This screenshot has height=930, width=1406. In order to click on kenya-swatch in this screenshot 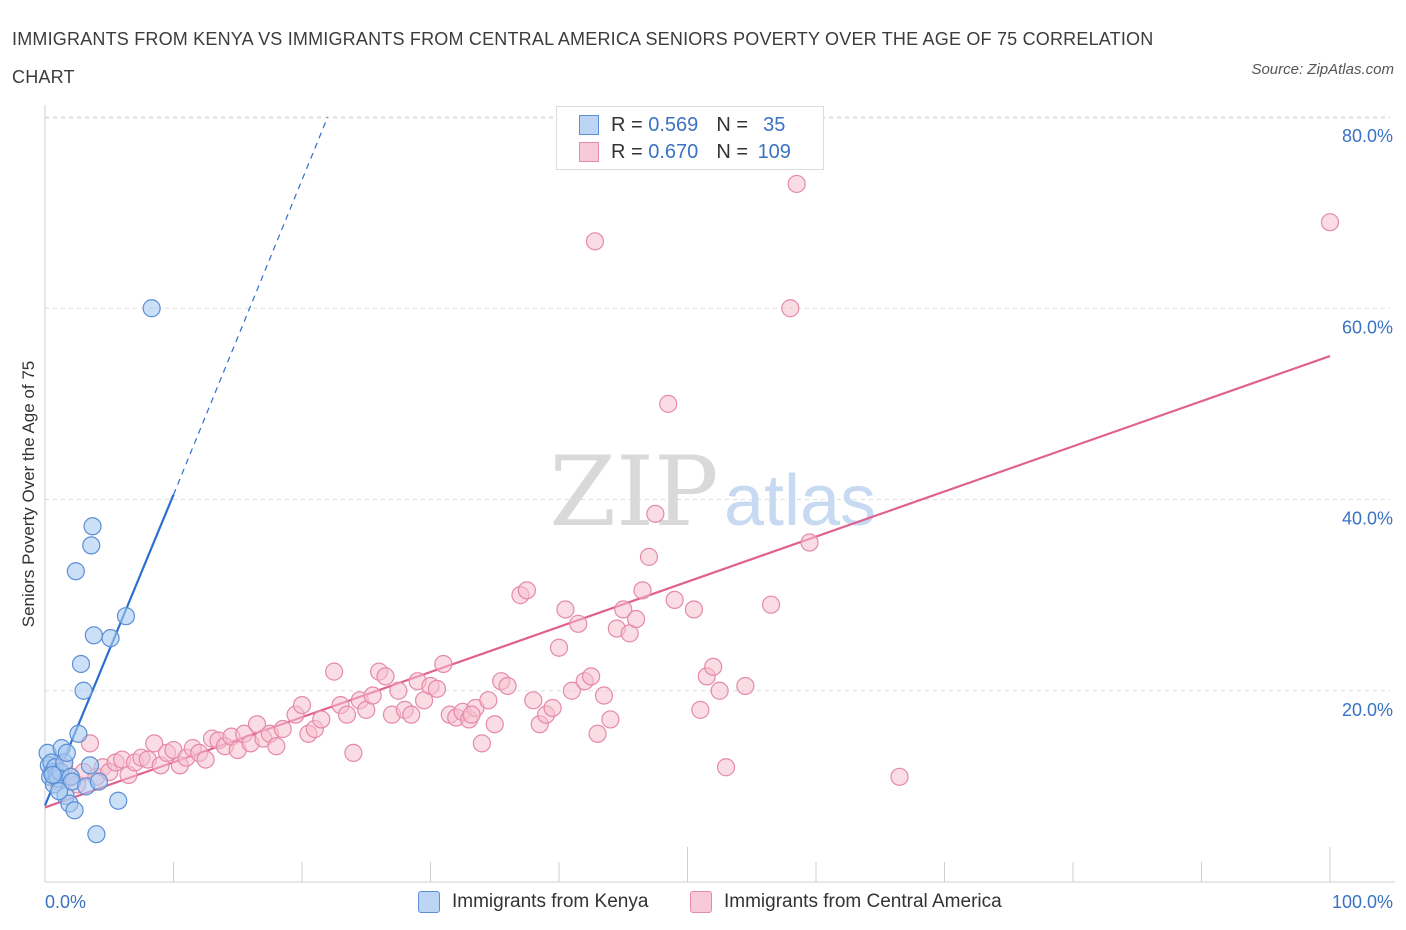, I will do `click(589, 125)`.